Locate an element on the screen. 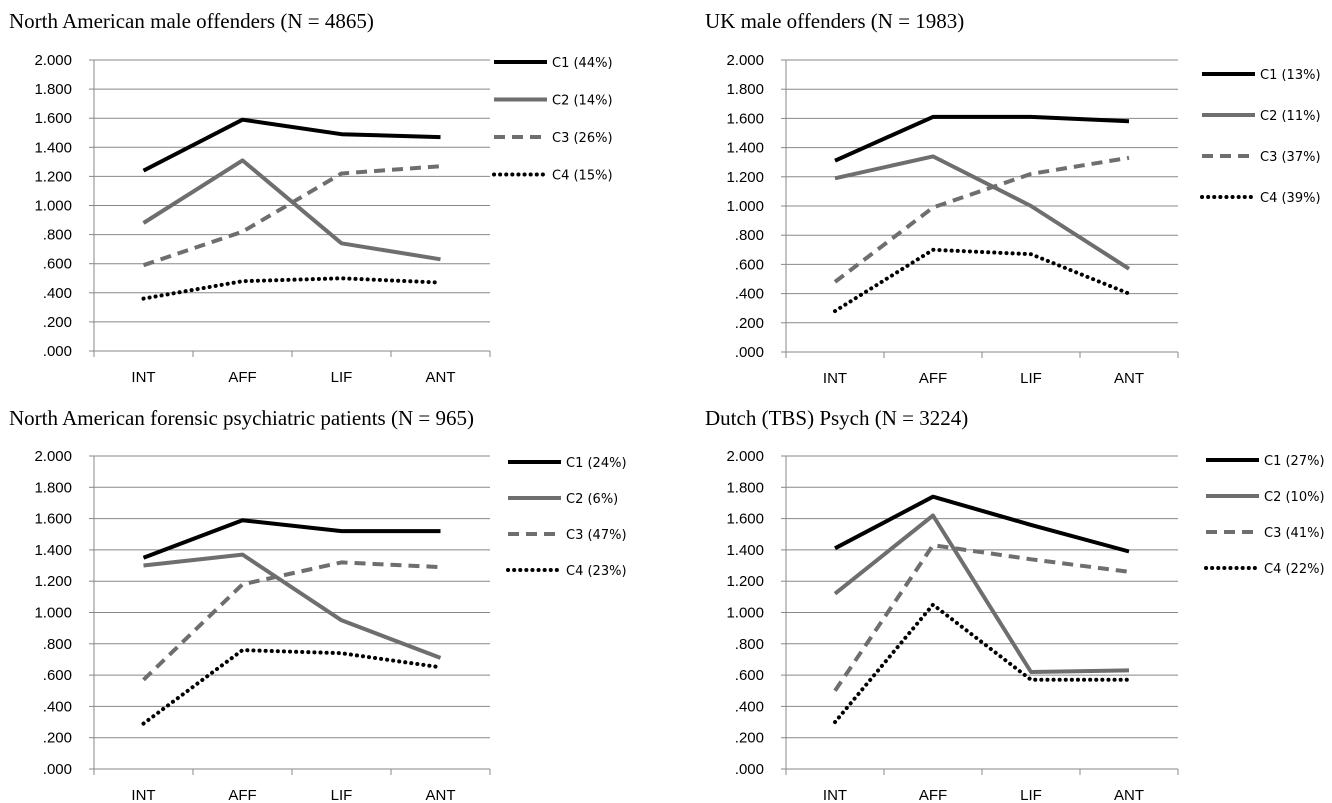 The width and height of the screenshot is (1332, 803). legend-label-c2: C2 (11%) is located at coordinates (1290, 116).